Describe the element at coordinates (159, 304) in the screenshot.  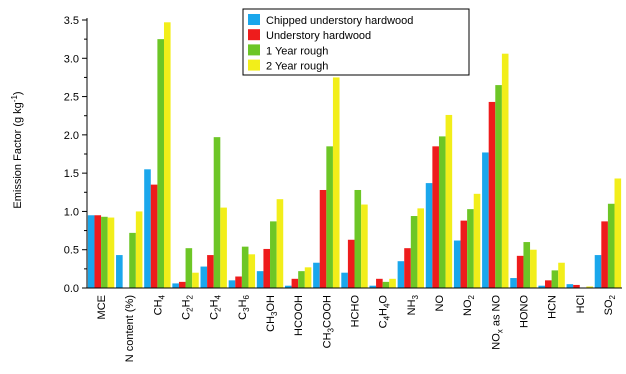
I see `x-tick-label: CH4` at that location.